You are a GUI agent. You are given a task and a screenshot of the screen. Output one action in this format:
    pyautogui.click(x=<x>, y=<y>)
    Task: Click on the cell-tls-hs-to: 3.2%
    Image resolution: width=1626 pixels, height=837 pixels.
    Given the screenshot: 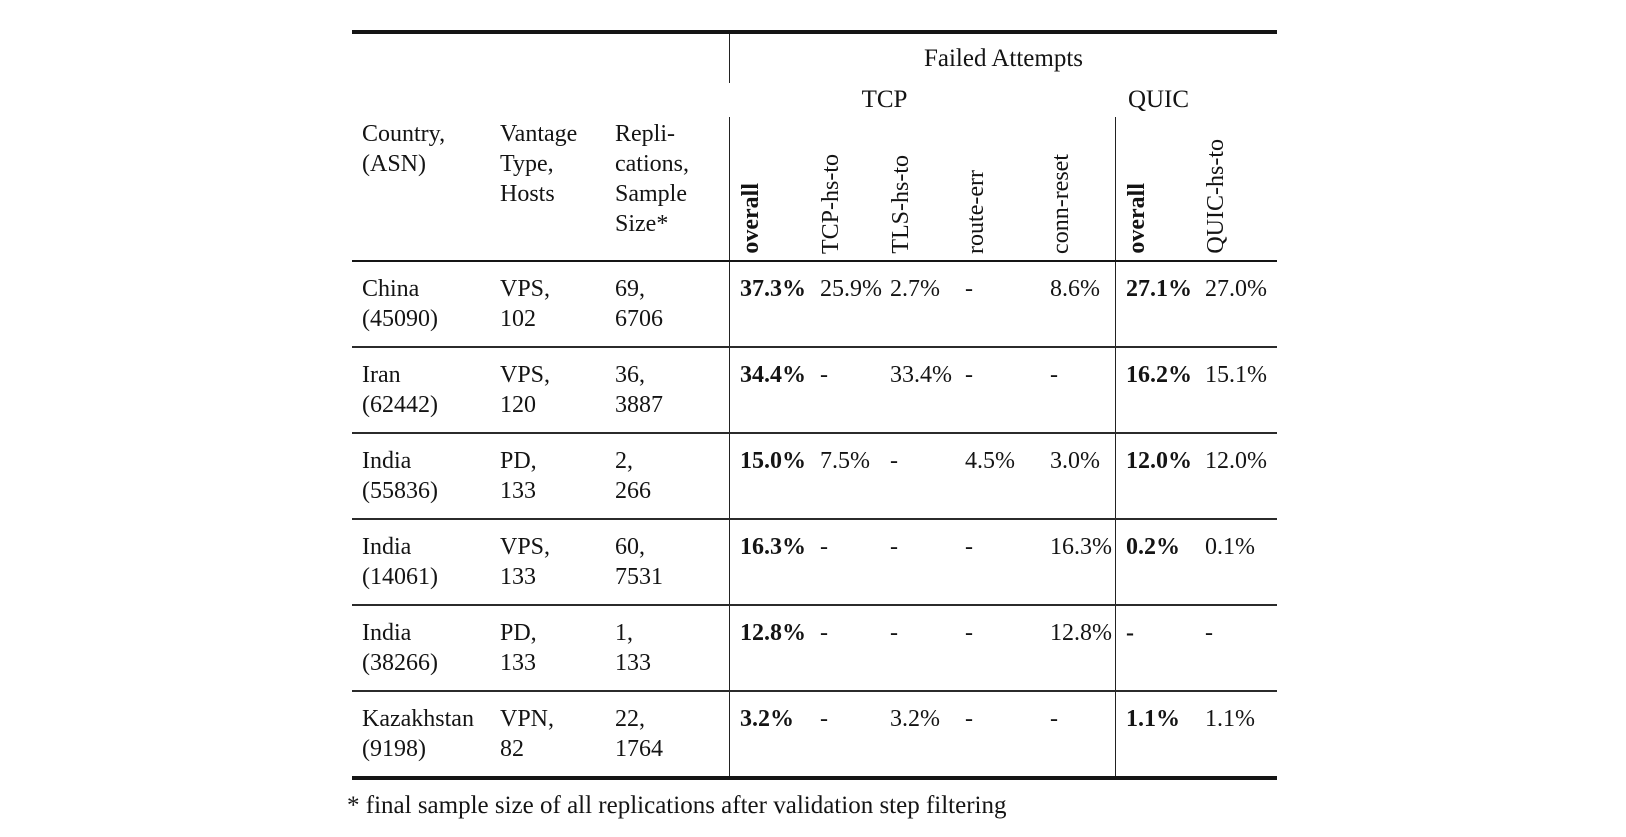 What is the action you would take?
    pyautogui.click(x=915, y=719)
    